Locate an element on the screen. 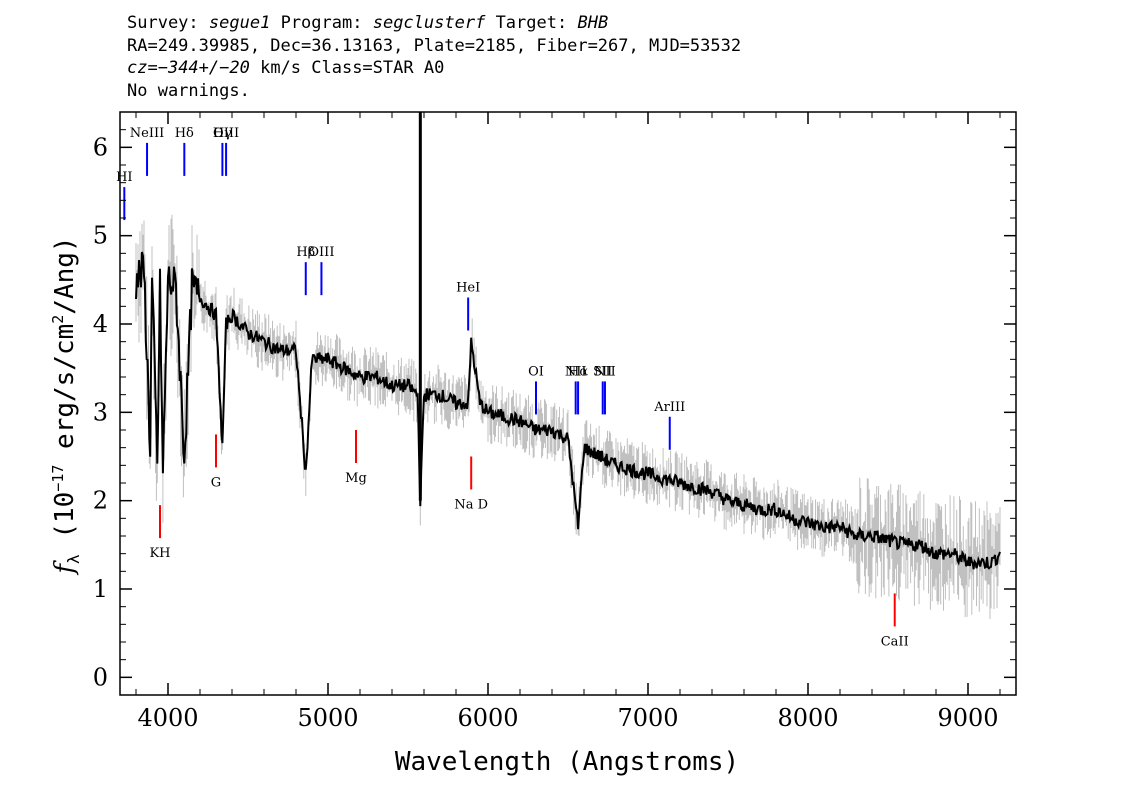 This screenshot has width=1134, height=810. y-tick-label: 5 is located at coordinates (100, 236).